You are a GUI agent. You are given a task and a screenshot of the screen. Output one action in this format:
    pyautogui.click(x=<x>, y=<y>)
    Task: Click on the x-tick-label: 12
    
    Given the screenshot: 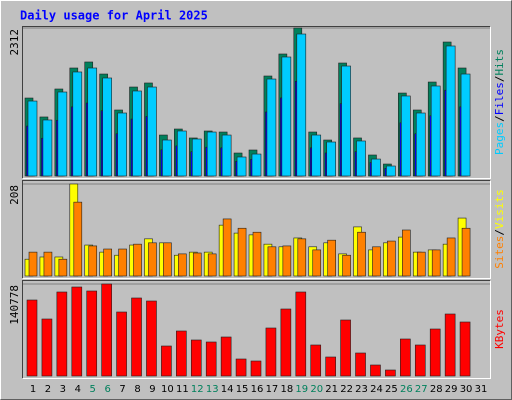 What is the action you would take?
    pyautogui.click(x=197, y=389)
    